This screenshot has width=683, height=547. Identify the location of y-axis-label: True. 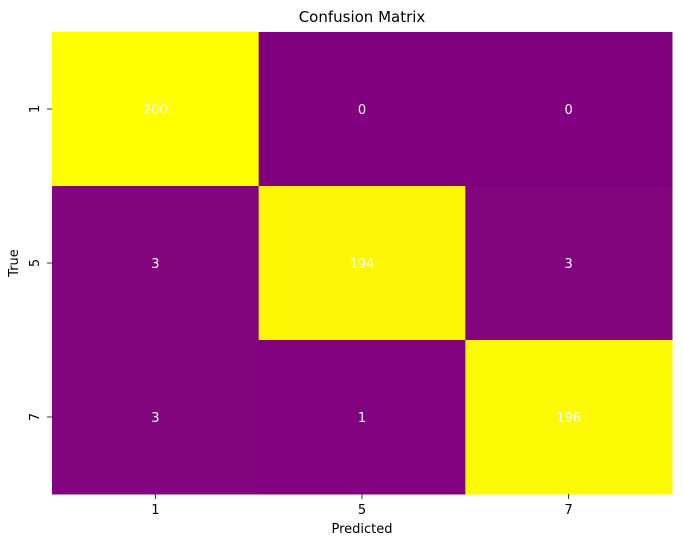
(14, 263).